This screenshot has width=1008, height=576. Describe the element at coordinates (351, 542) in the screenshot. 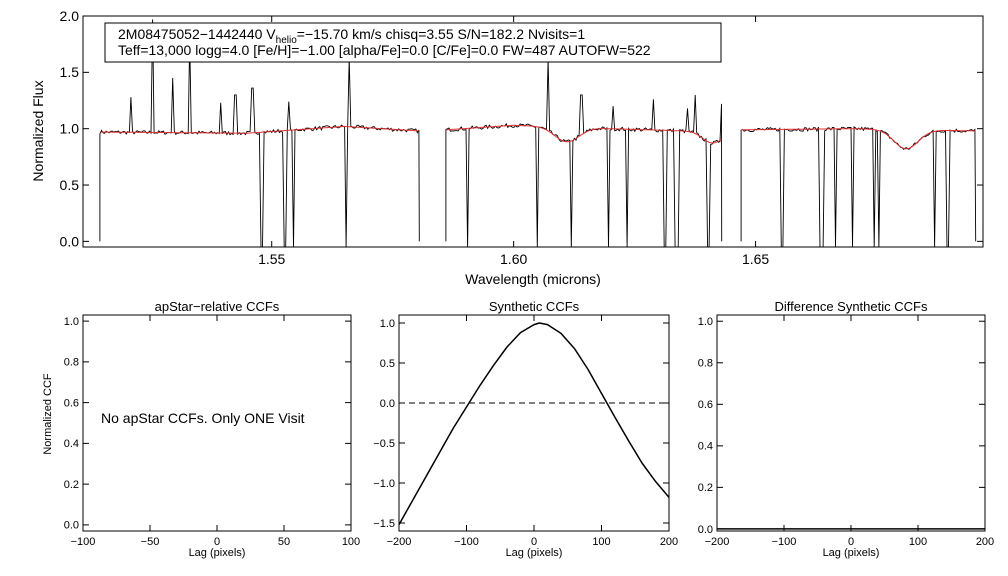

I see `apstar-ccf-x-tick-label: 100` at that location.